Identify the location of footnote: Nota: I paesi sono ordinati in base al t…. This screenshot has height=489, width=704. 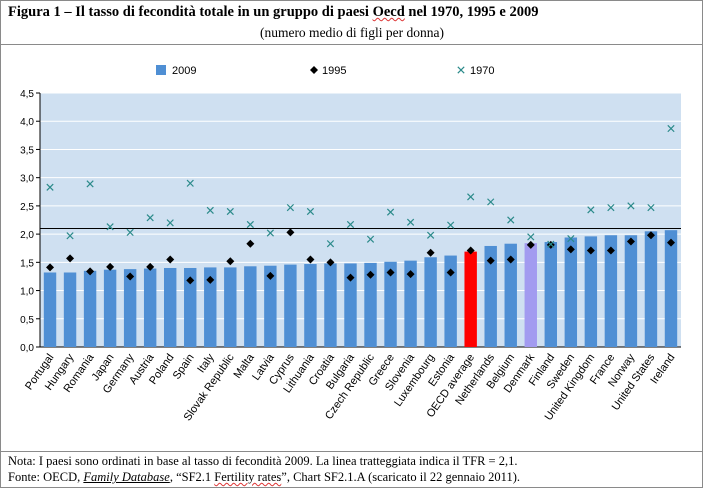
(263, 461).